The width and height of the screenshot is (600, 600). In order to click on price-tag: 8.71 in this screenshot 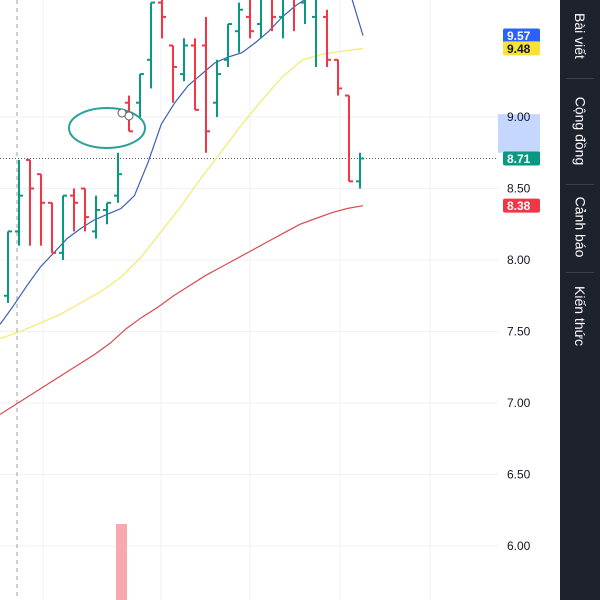, I will do `click(521, 158)`.